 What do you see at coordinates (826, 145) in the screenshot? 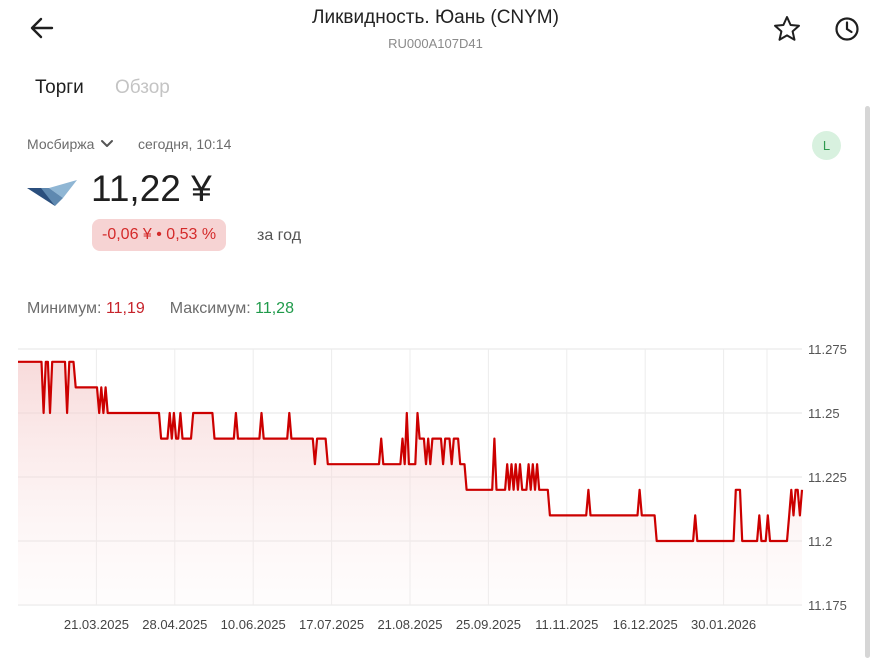
I see `level-badge: L` at bounding box center [826, 145].